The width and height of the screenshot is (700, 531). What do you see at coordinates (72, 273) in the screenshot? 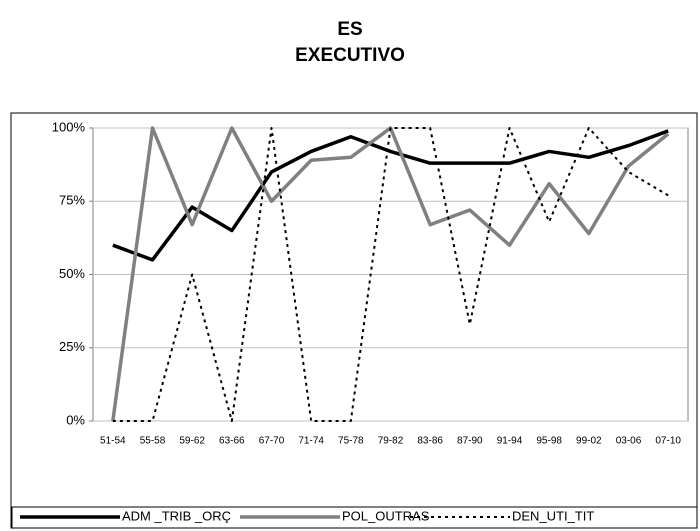
I see `y-tick-label: 50%` at bounding box center [72, 273].